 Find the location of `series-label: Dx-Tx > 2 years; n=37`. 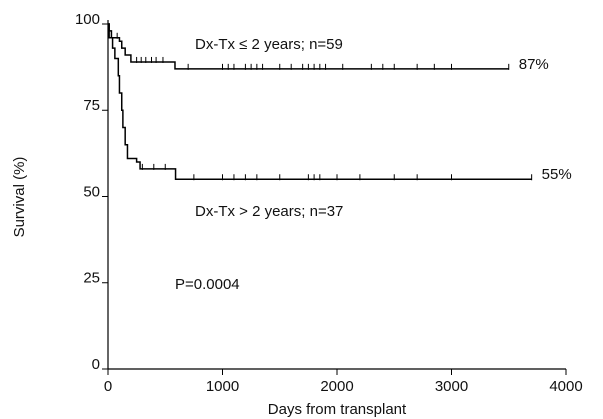

series-label: Dx-Tx > 2 years; n=37 is located at coordinates (269, 211).